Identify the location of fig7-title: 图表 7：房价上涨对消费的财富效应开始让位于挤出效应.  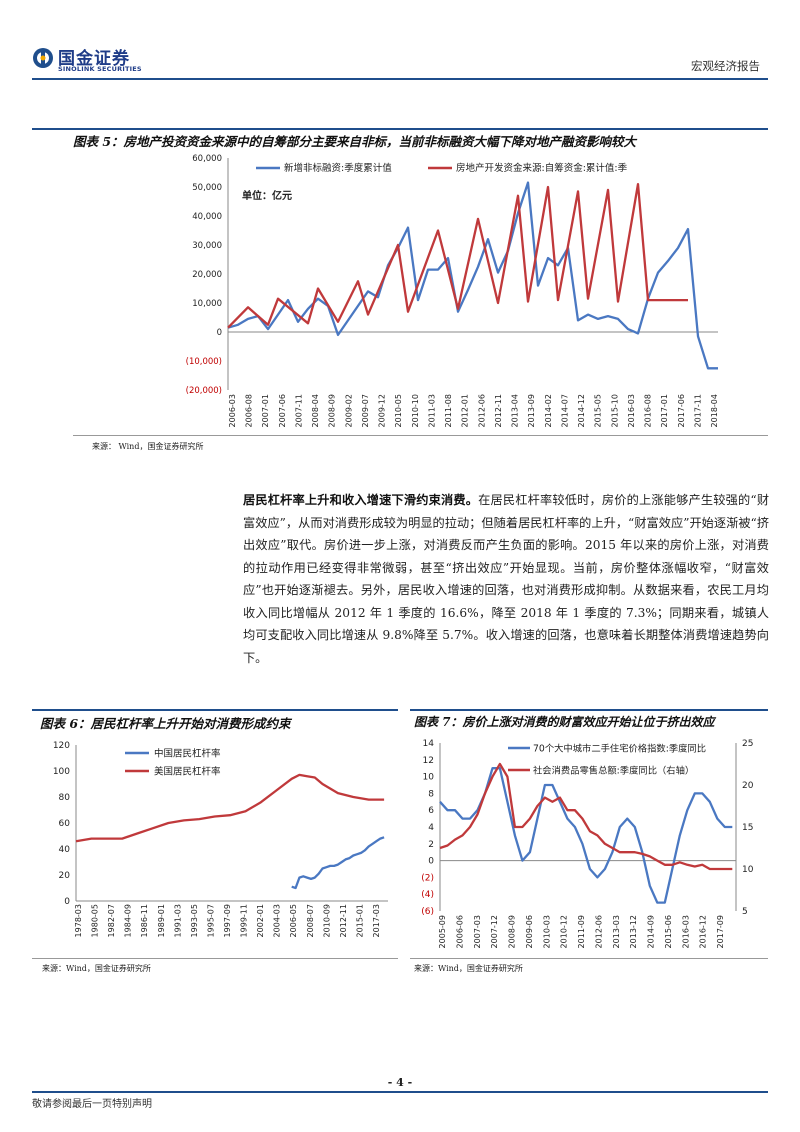
(564, 722).